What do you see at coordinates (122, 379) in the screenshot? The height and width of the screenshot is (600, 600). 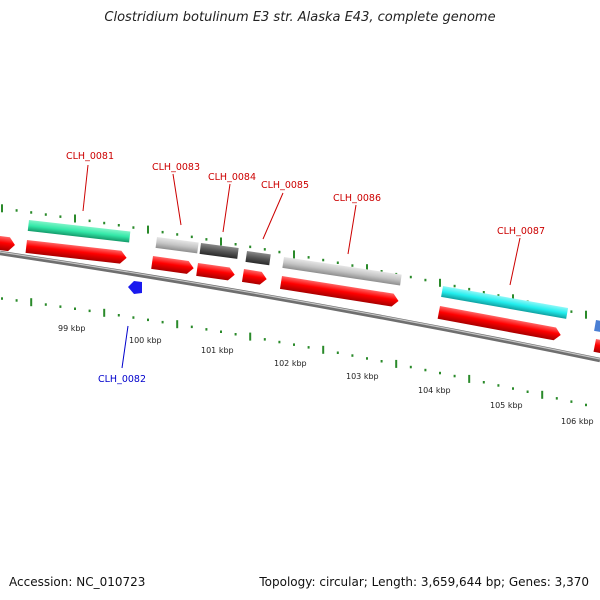 I see `gene-label-CLH_0082: CLH_0082` at bounding box center [122, 379].